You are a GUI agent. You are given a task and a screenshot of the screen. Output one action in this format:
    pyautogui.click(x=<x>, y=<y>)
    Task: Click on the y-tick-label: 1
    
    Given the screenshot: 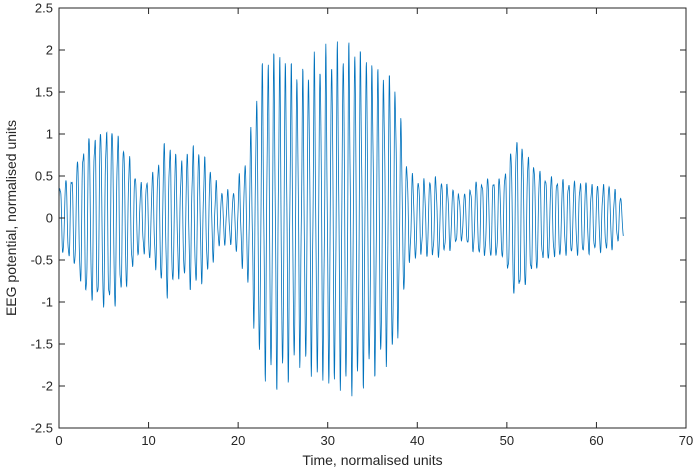 What is the action you would take?
    pyautogui.click(x=49, y=134)
    